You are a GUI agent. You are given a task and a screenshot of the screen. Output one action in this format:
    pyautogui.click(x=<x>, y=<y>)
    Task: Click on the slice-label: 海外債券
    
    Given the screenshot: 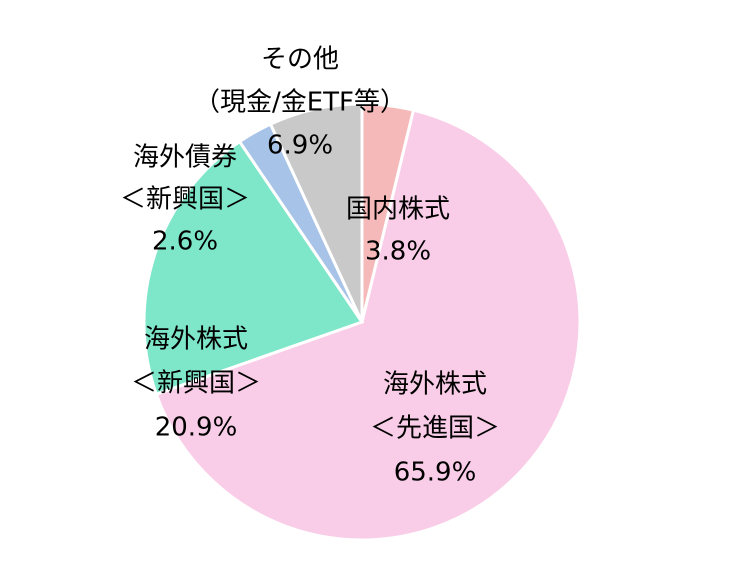 What is the action you would take?
    pyautogui.click(x=185, y=158)
    